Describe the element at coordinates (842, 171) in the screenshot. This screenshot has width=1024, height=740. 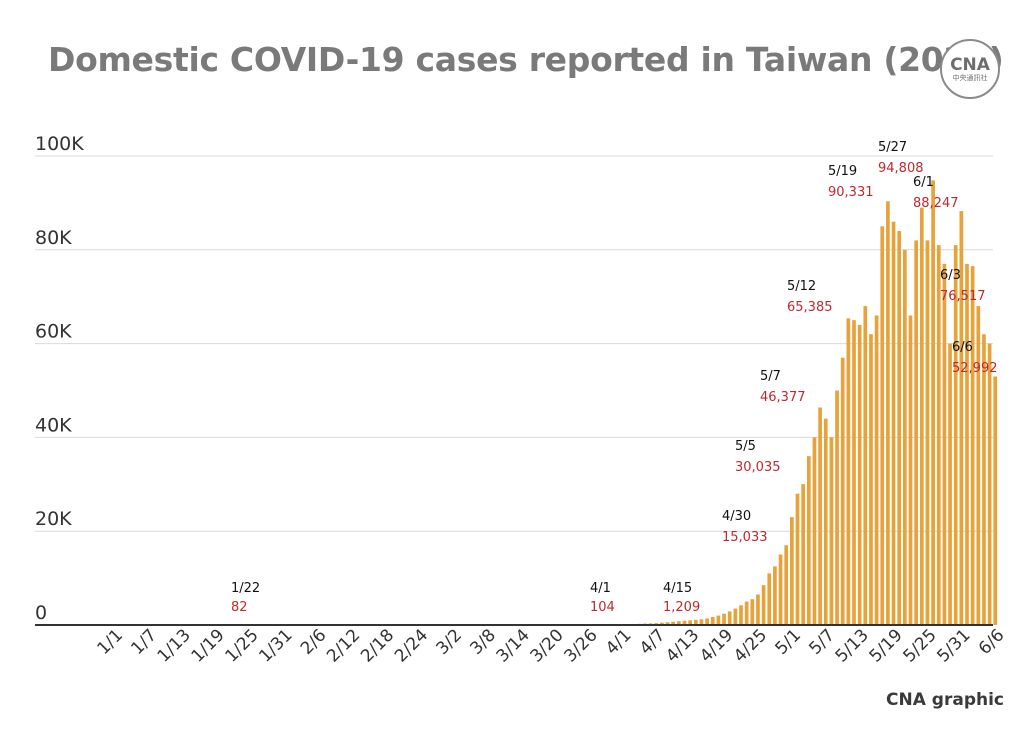
I see `annotation-date: 5/19` at that location.